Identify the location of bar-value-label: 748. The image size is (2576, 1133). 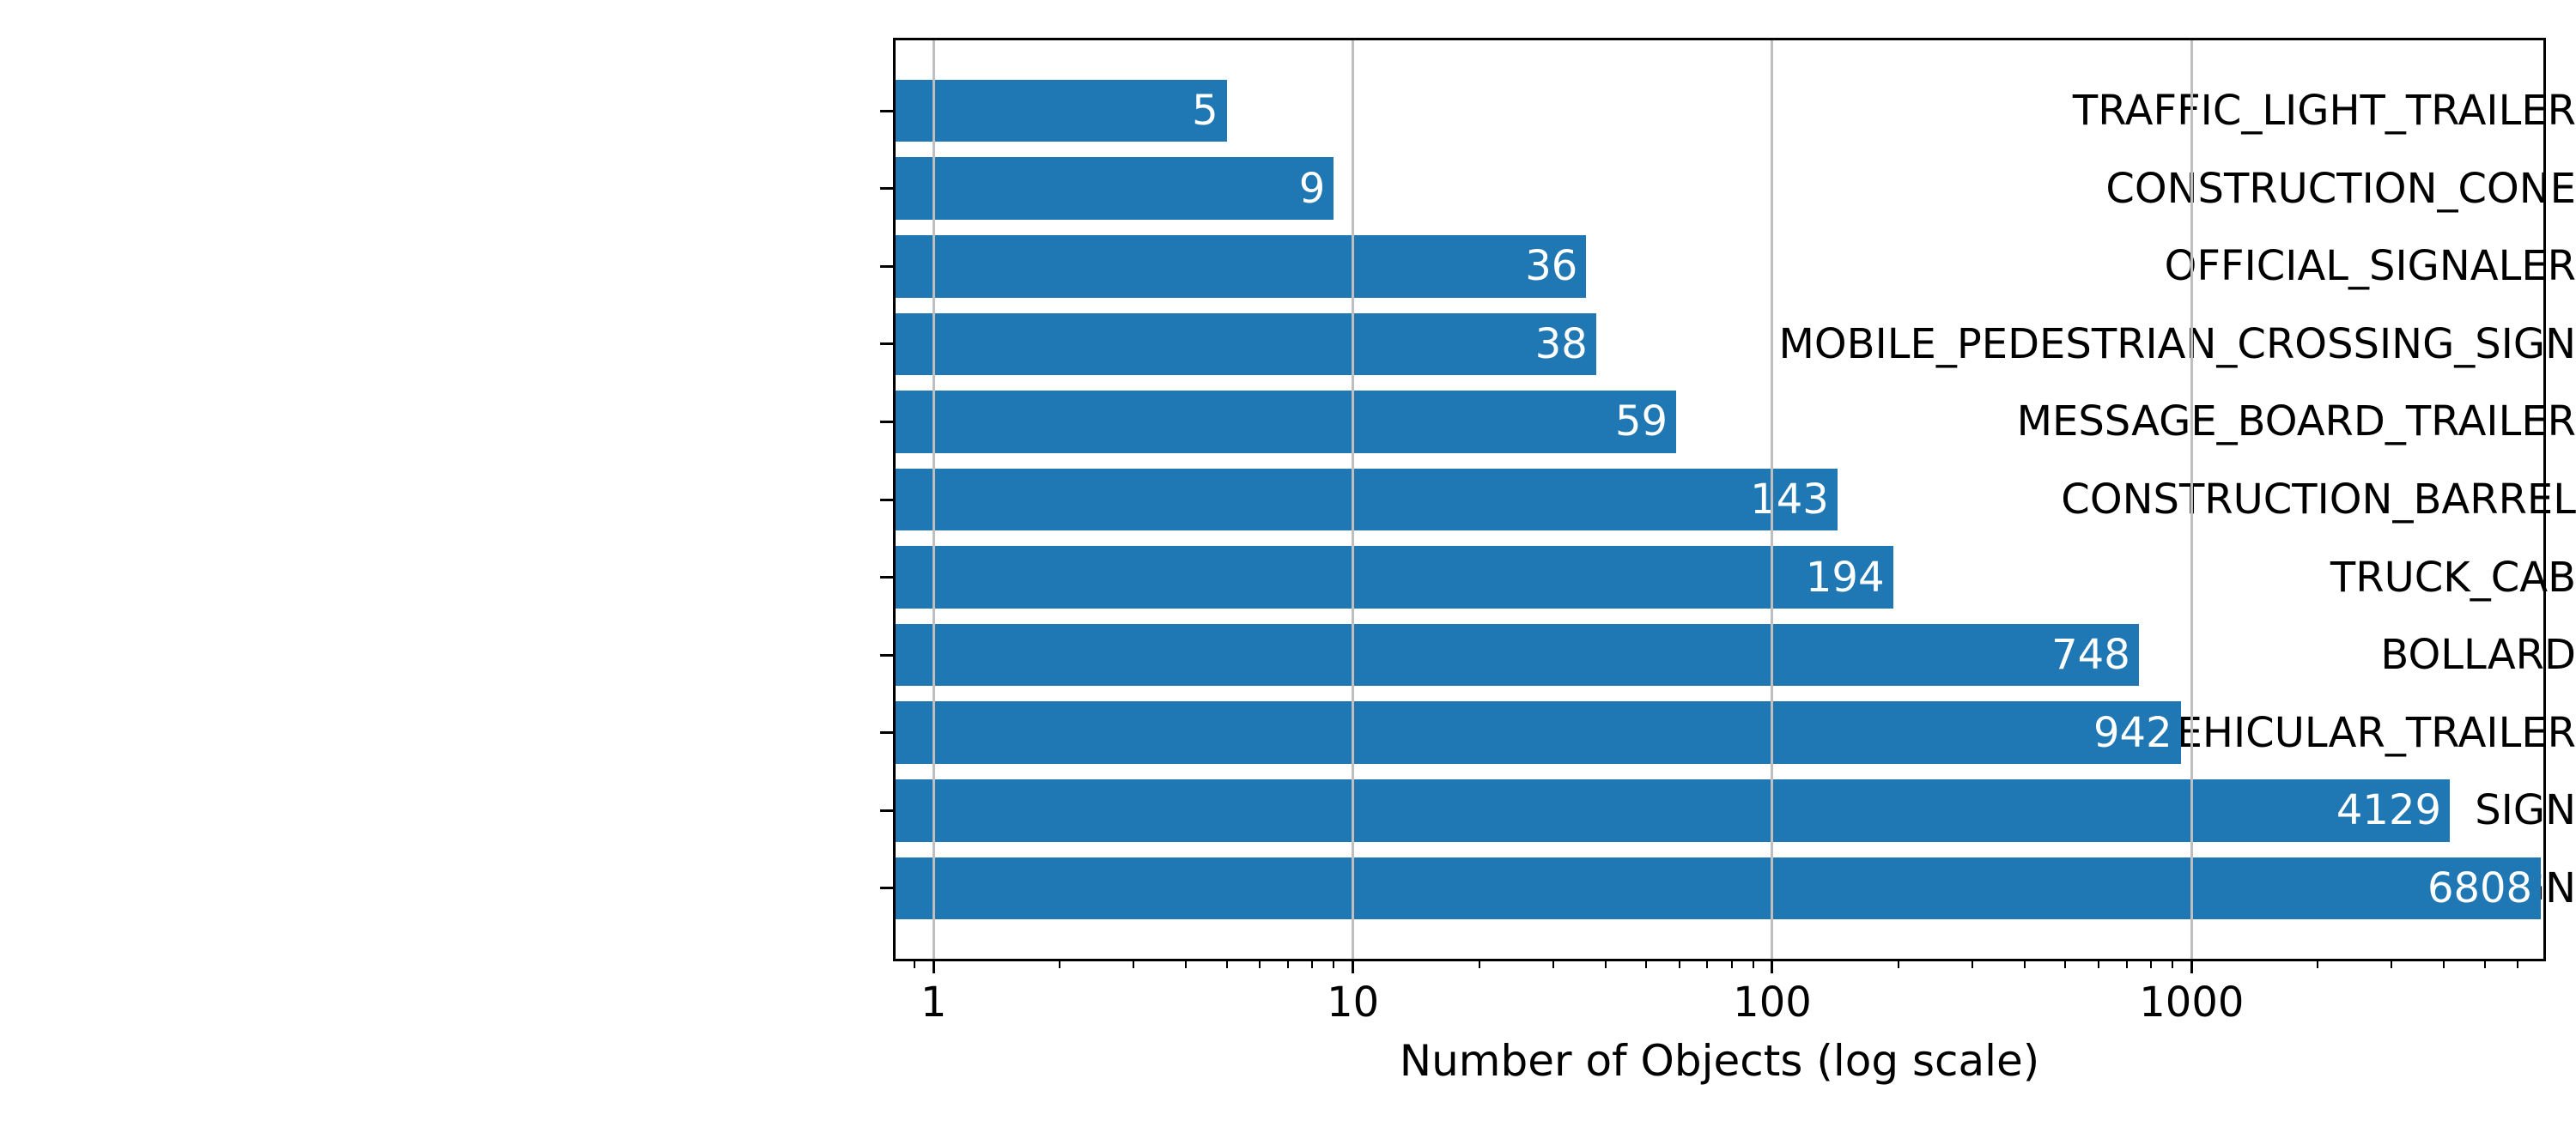
(2090, 655).